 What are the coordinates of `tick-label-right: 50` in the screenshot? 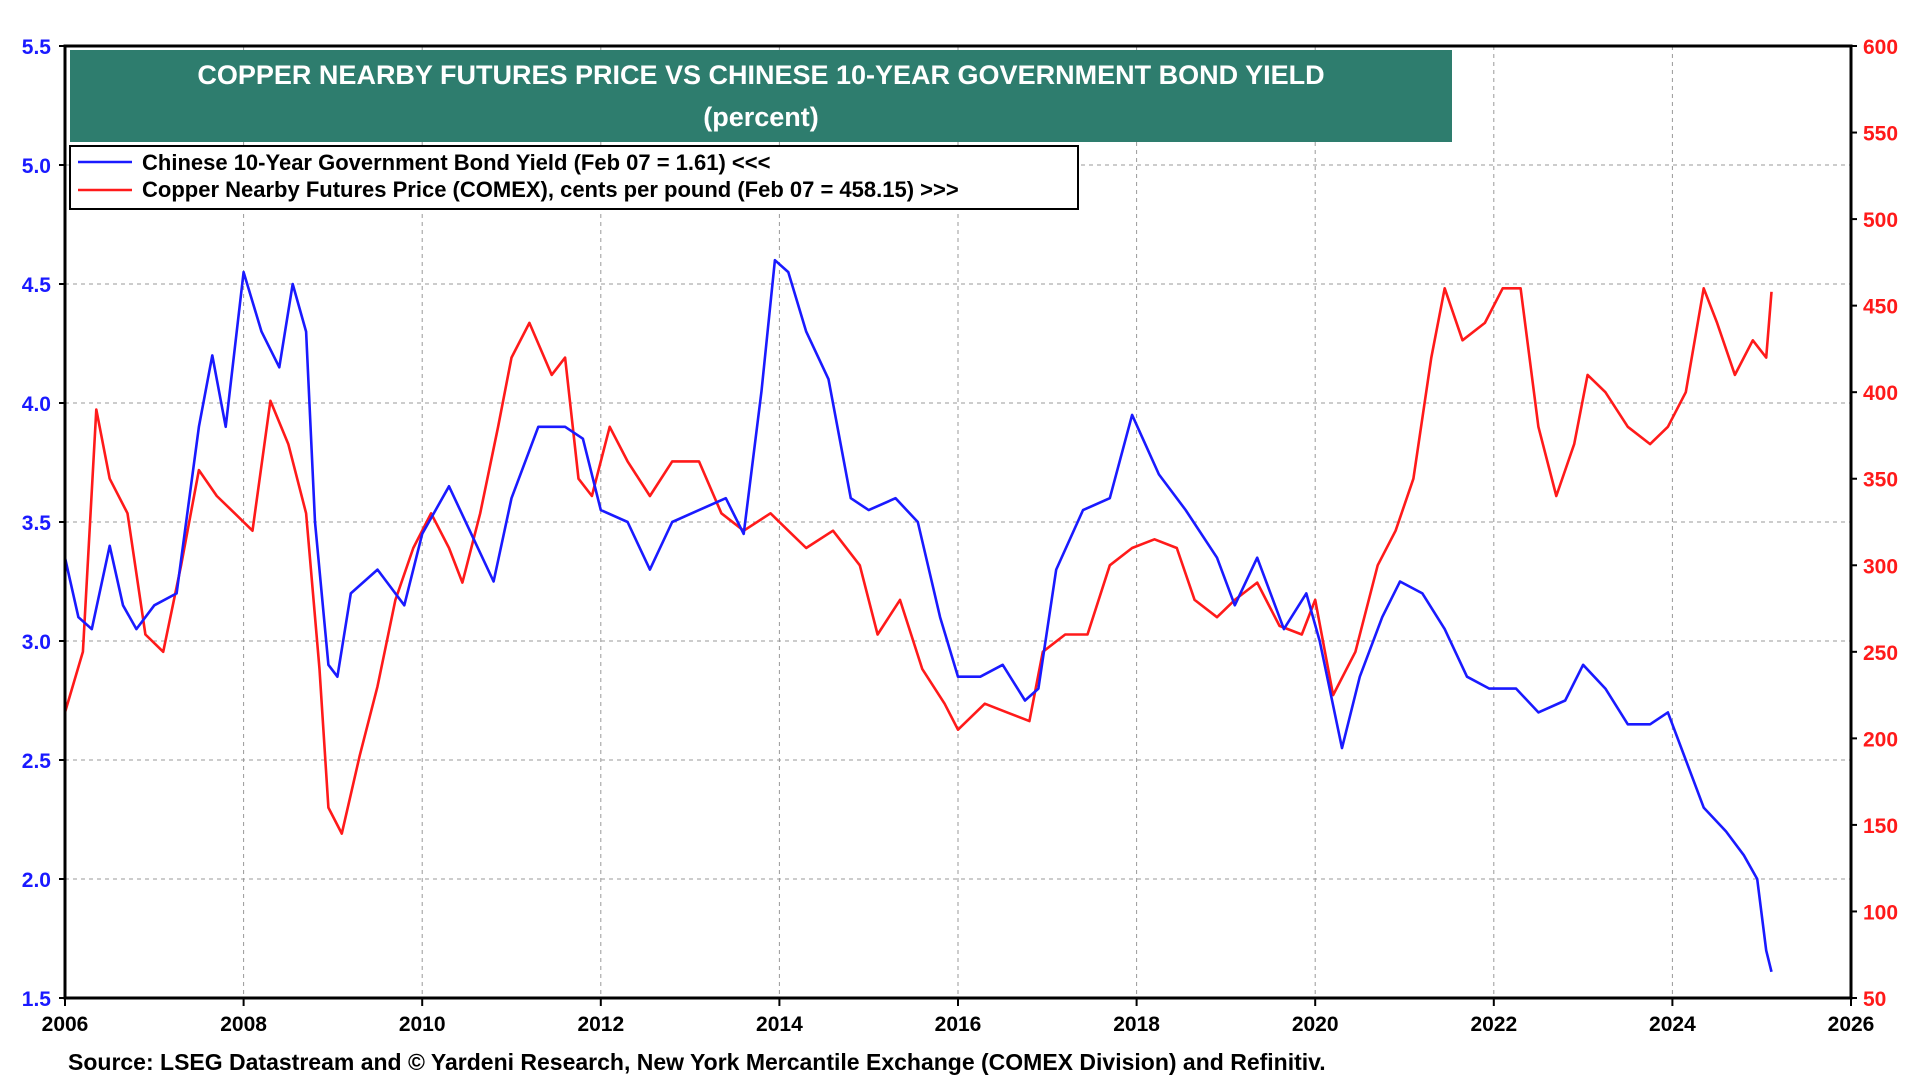 It's located at (1874, 999).